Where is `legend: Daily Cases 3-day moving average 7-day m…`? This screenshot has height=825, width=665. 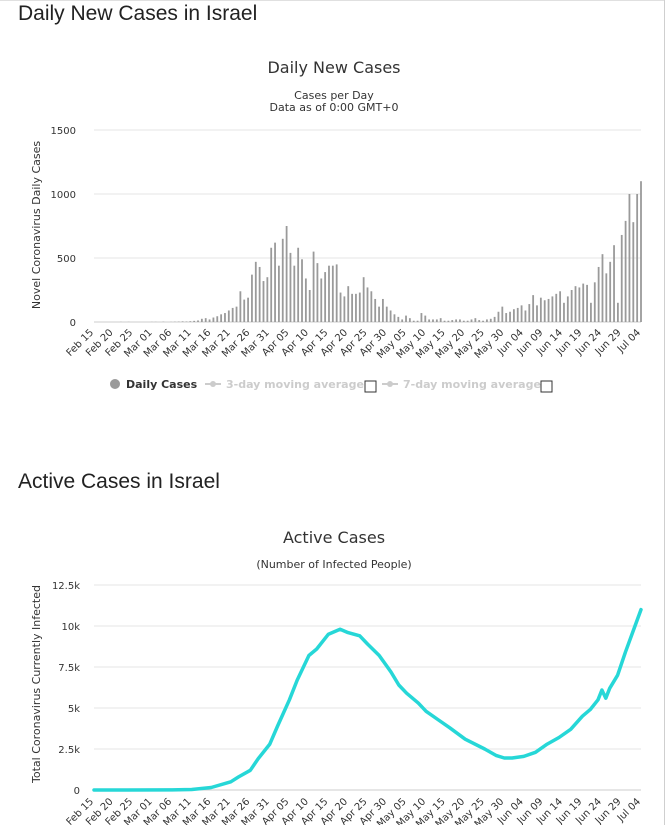
legend: Daily Cases 3-day moving average 7-day m… is located at coordinates (331, 385).